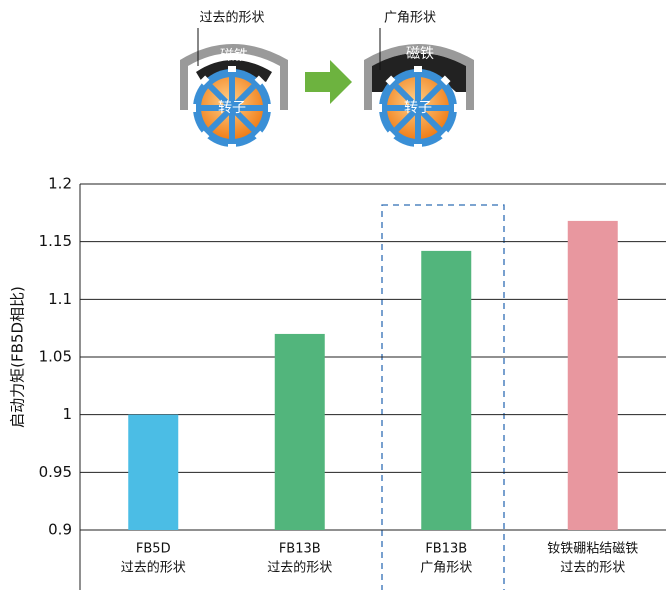 This screenshot has width=666, height=590. What do you see at coordinates (592, 549) in the screenshot?
I see `x-tick-label: 钕铁硼粘结磁铁` at bounding box center [592, 549].